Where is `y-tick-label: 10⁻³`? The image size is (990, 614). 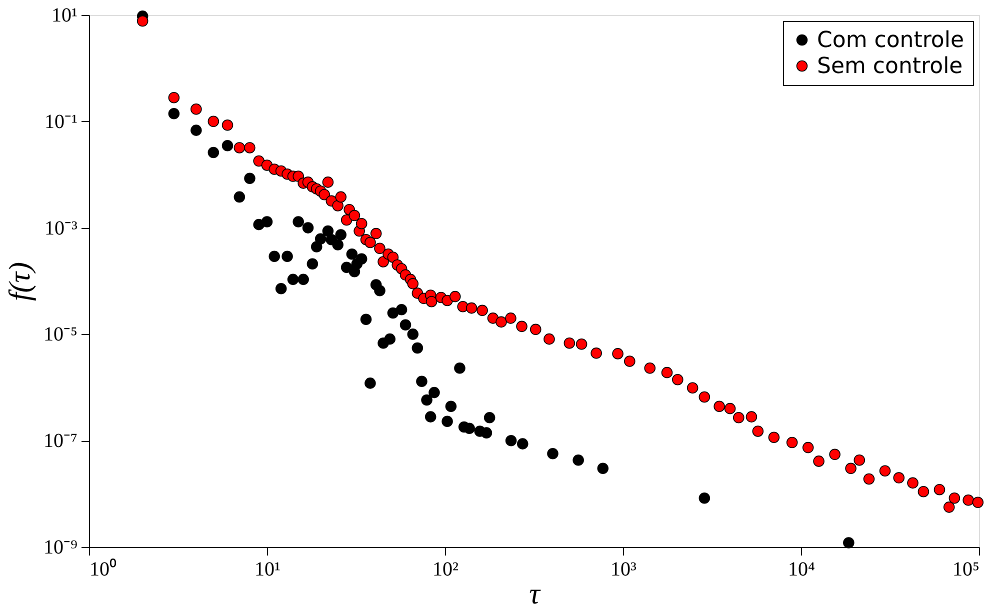 y-tick-label: 10⁻³ is located at coordinates (61, 228).